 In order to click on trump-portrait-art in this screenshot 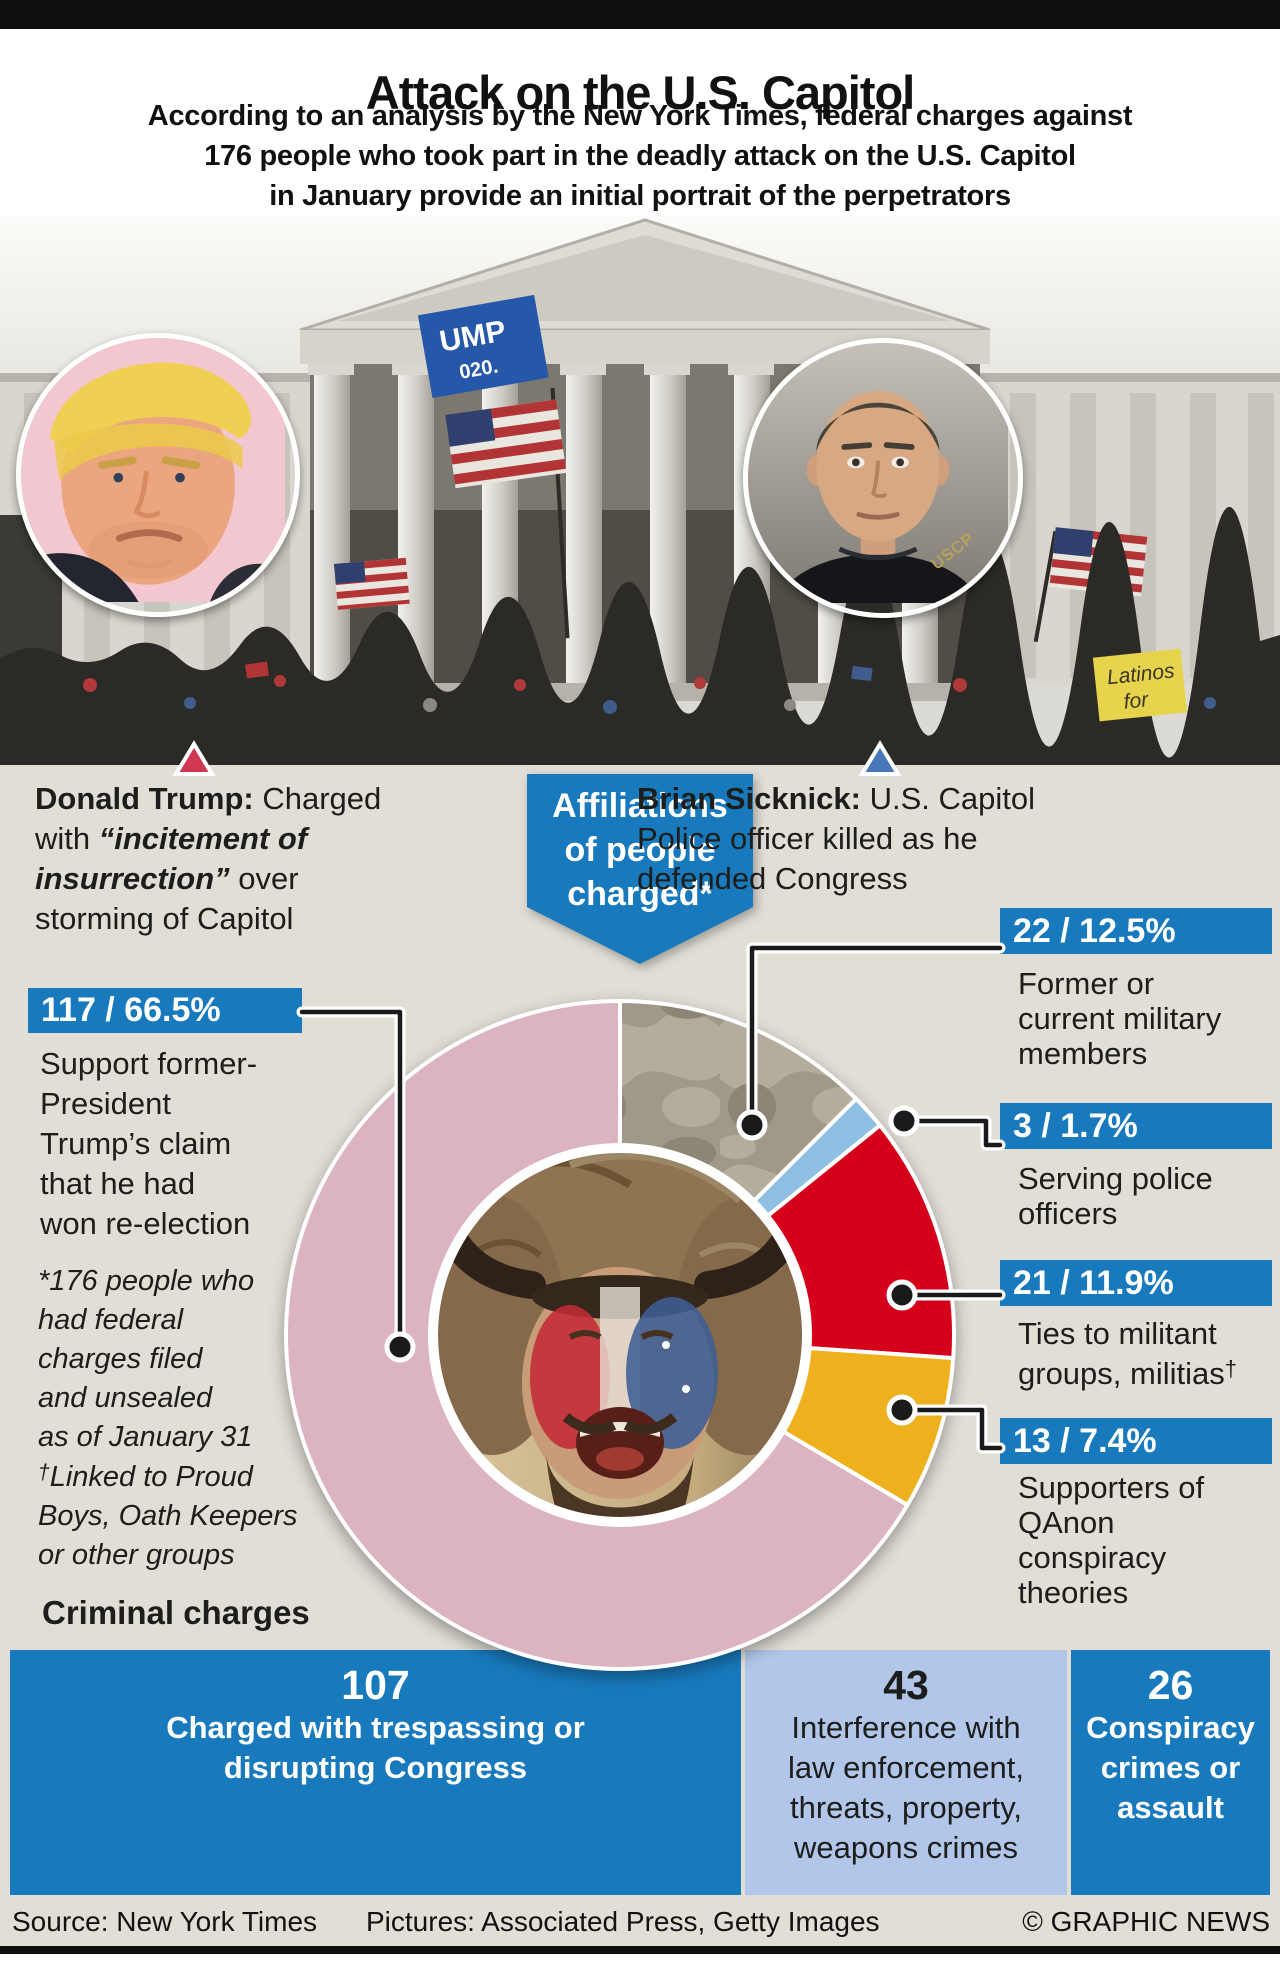, I will do `click(153, 470)`.